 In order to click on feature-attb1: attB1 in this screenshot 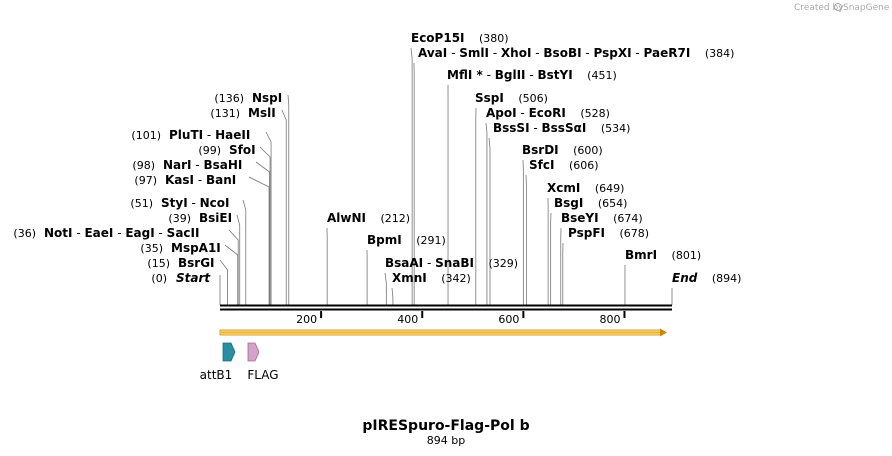, I will do `click(218, 362)`.